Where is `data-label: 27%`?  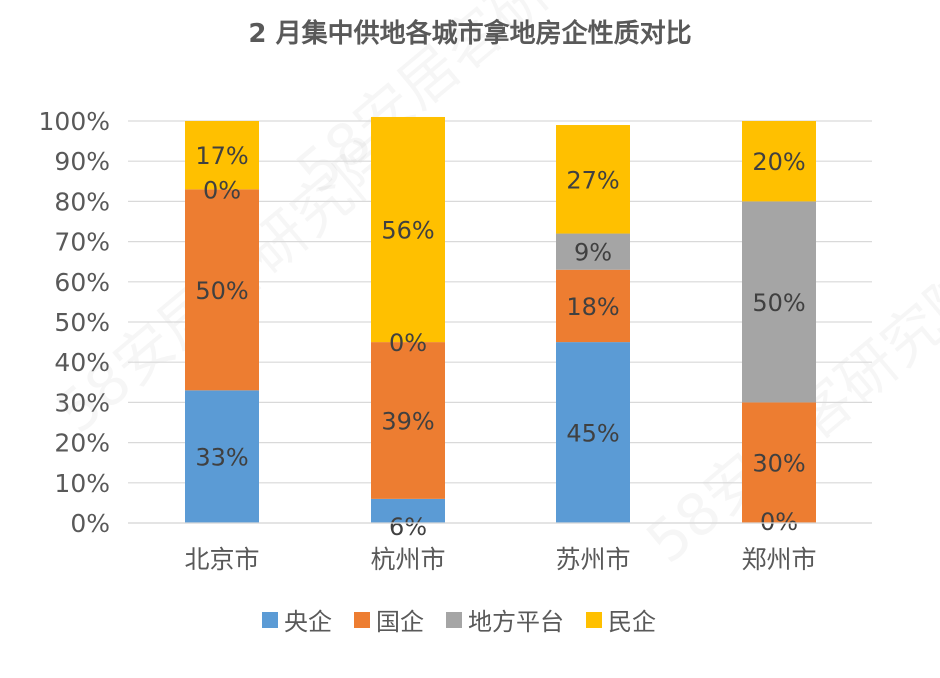 data-label: 27% is located at coordinates (592, 180).